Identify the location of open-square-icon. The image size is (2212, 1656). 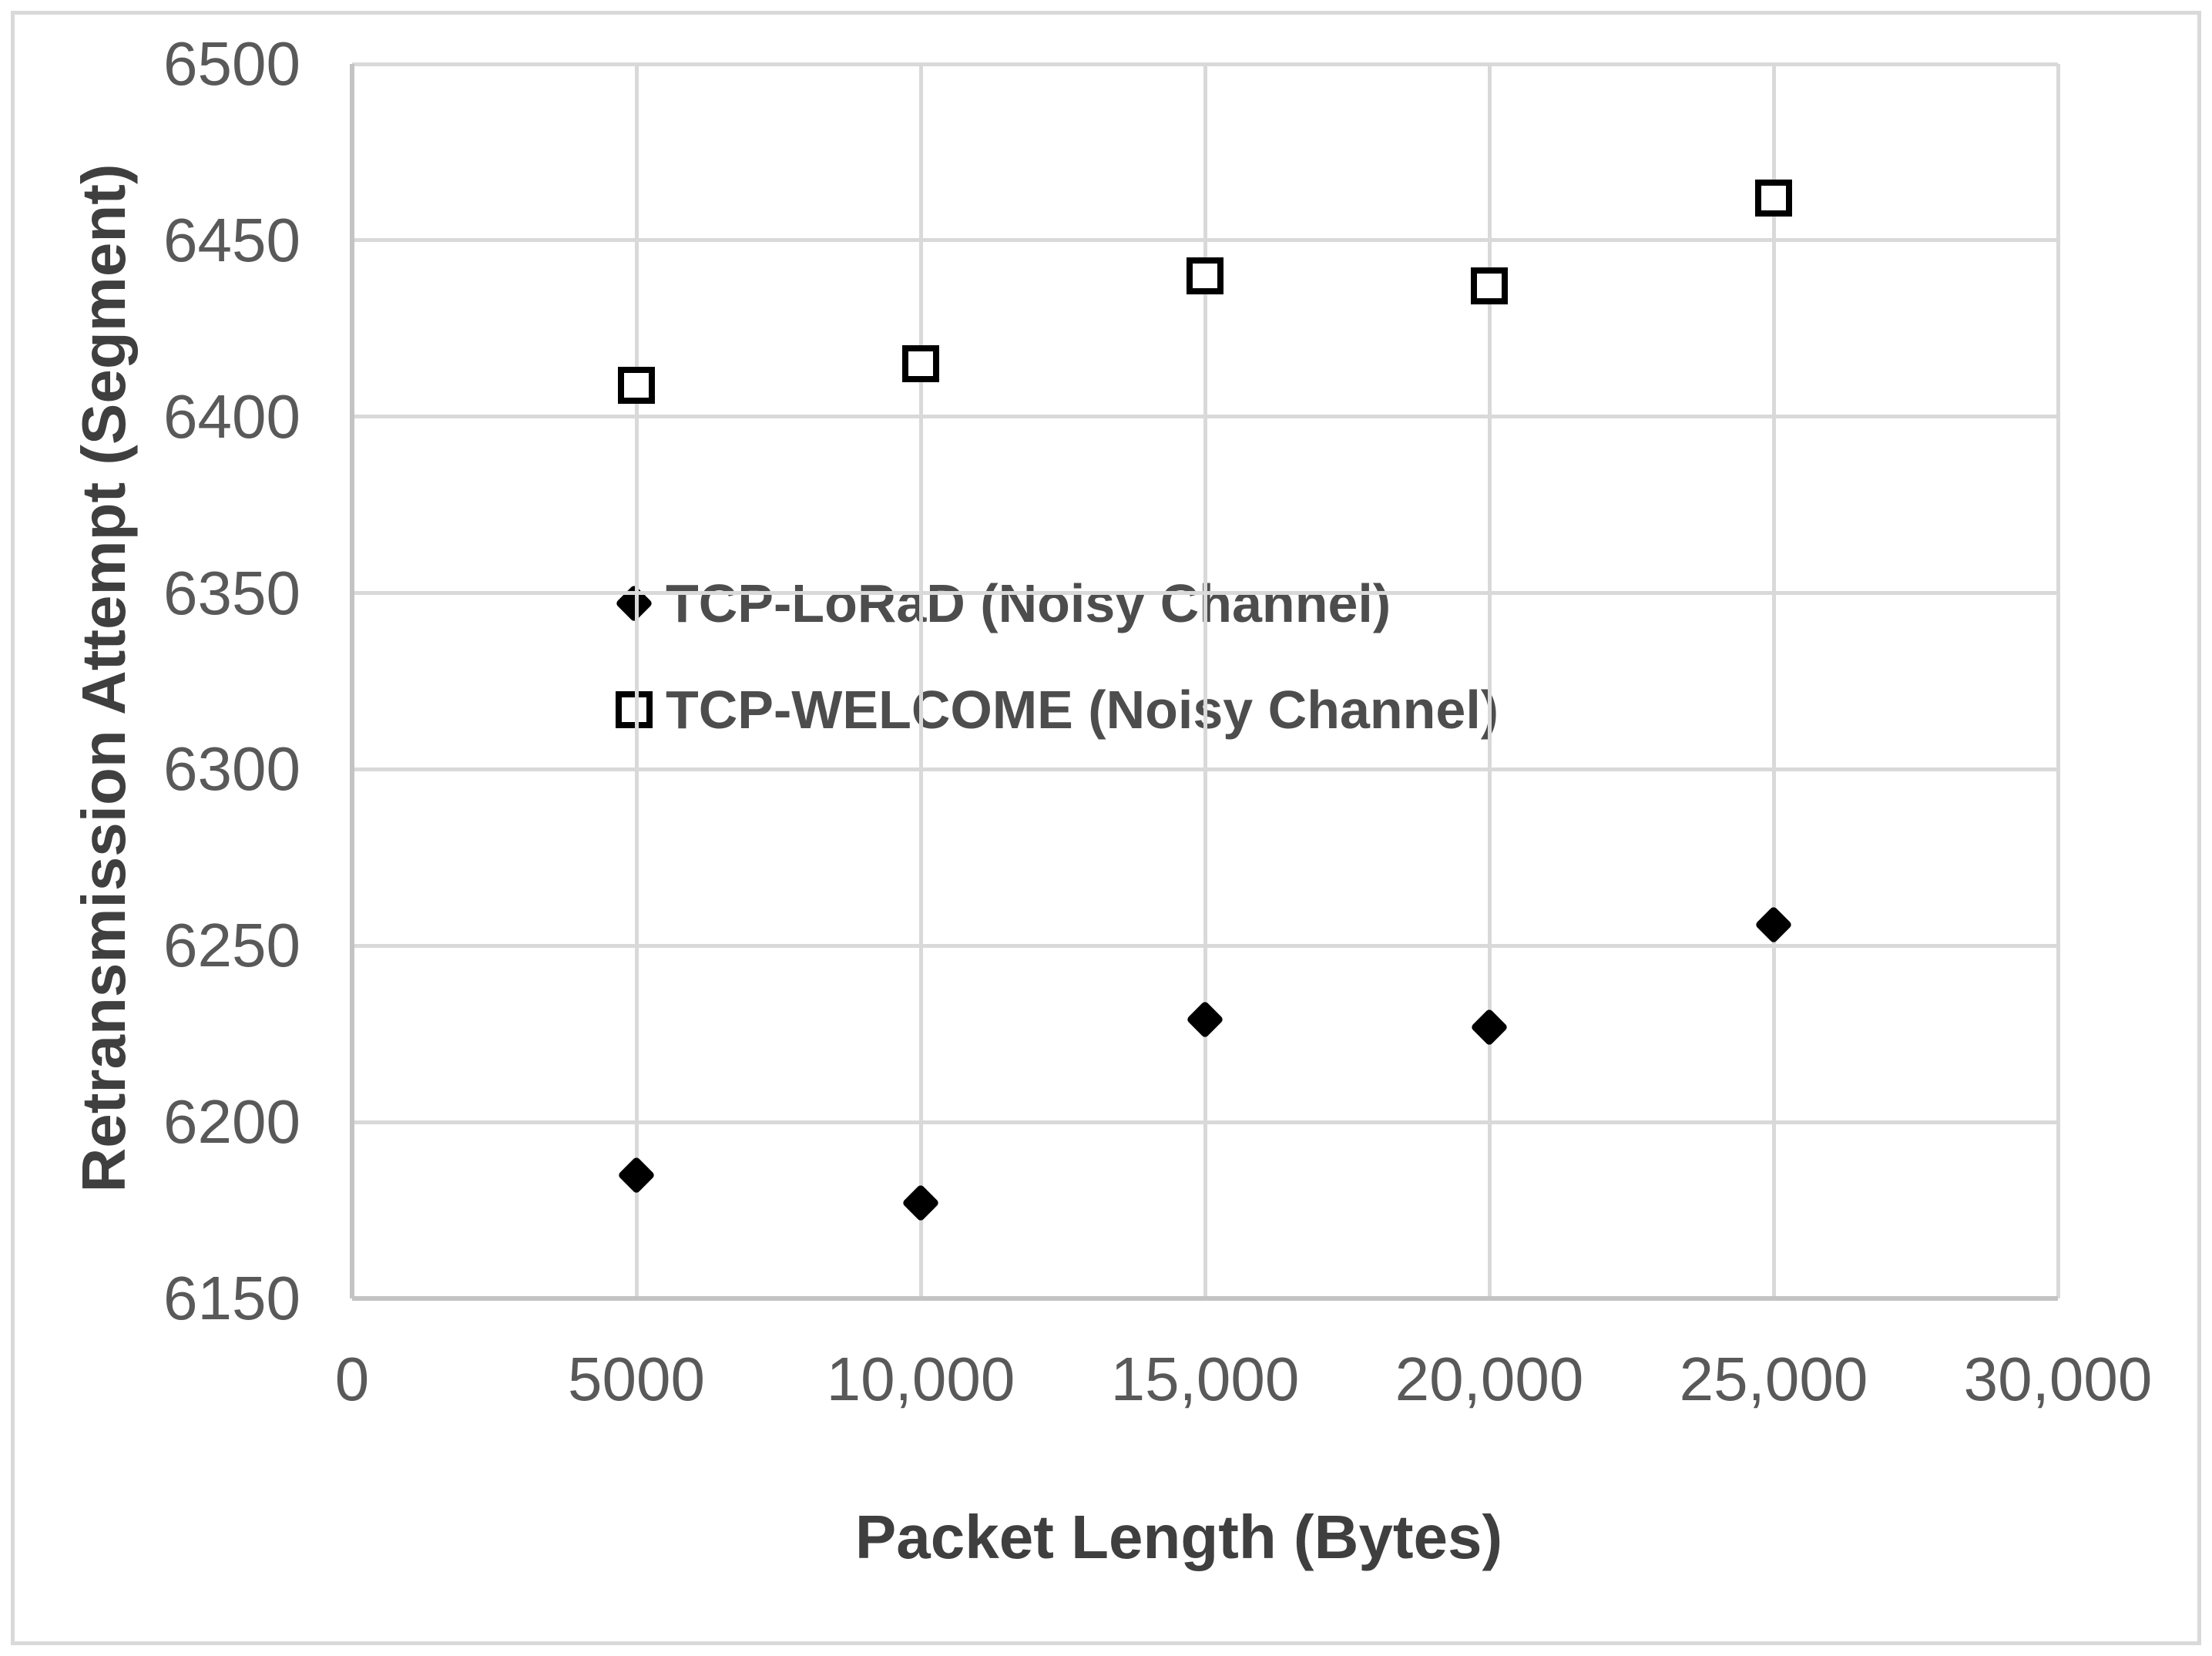
(634, 709).